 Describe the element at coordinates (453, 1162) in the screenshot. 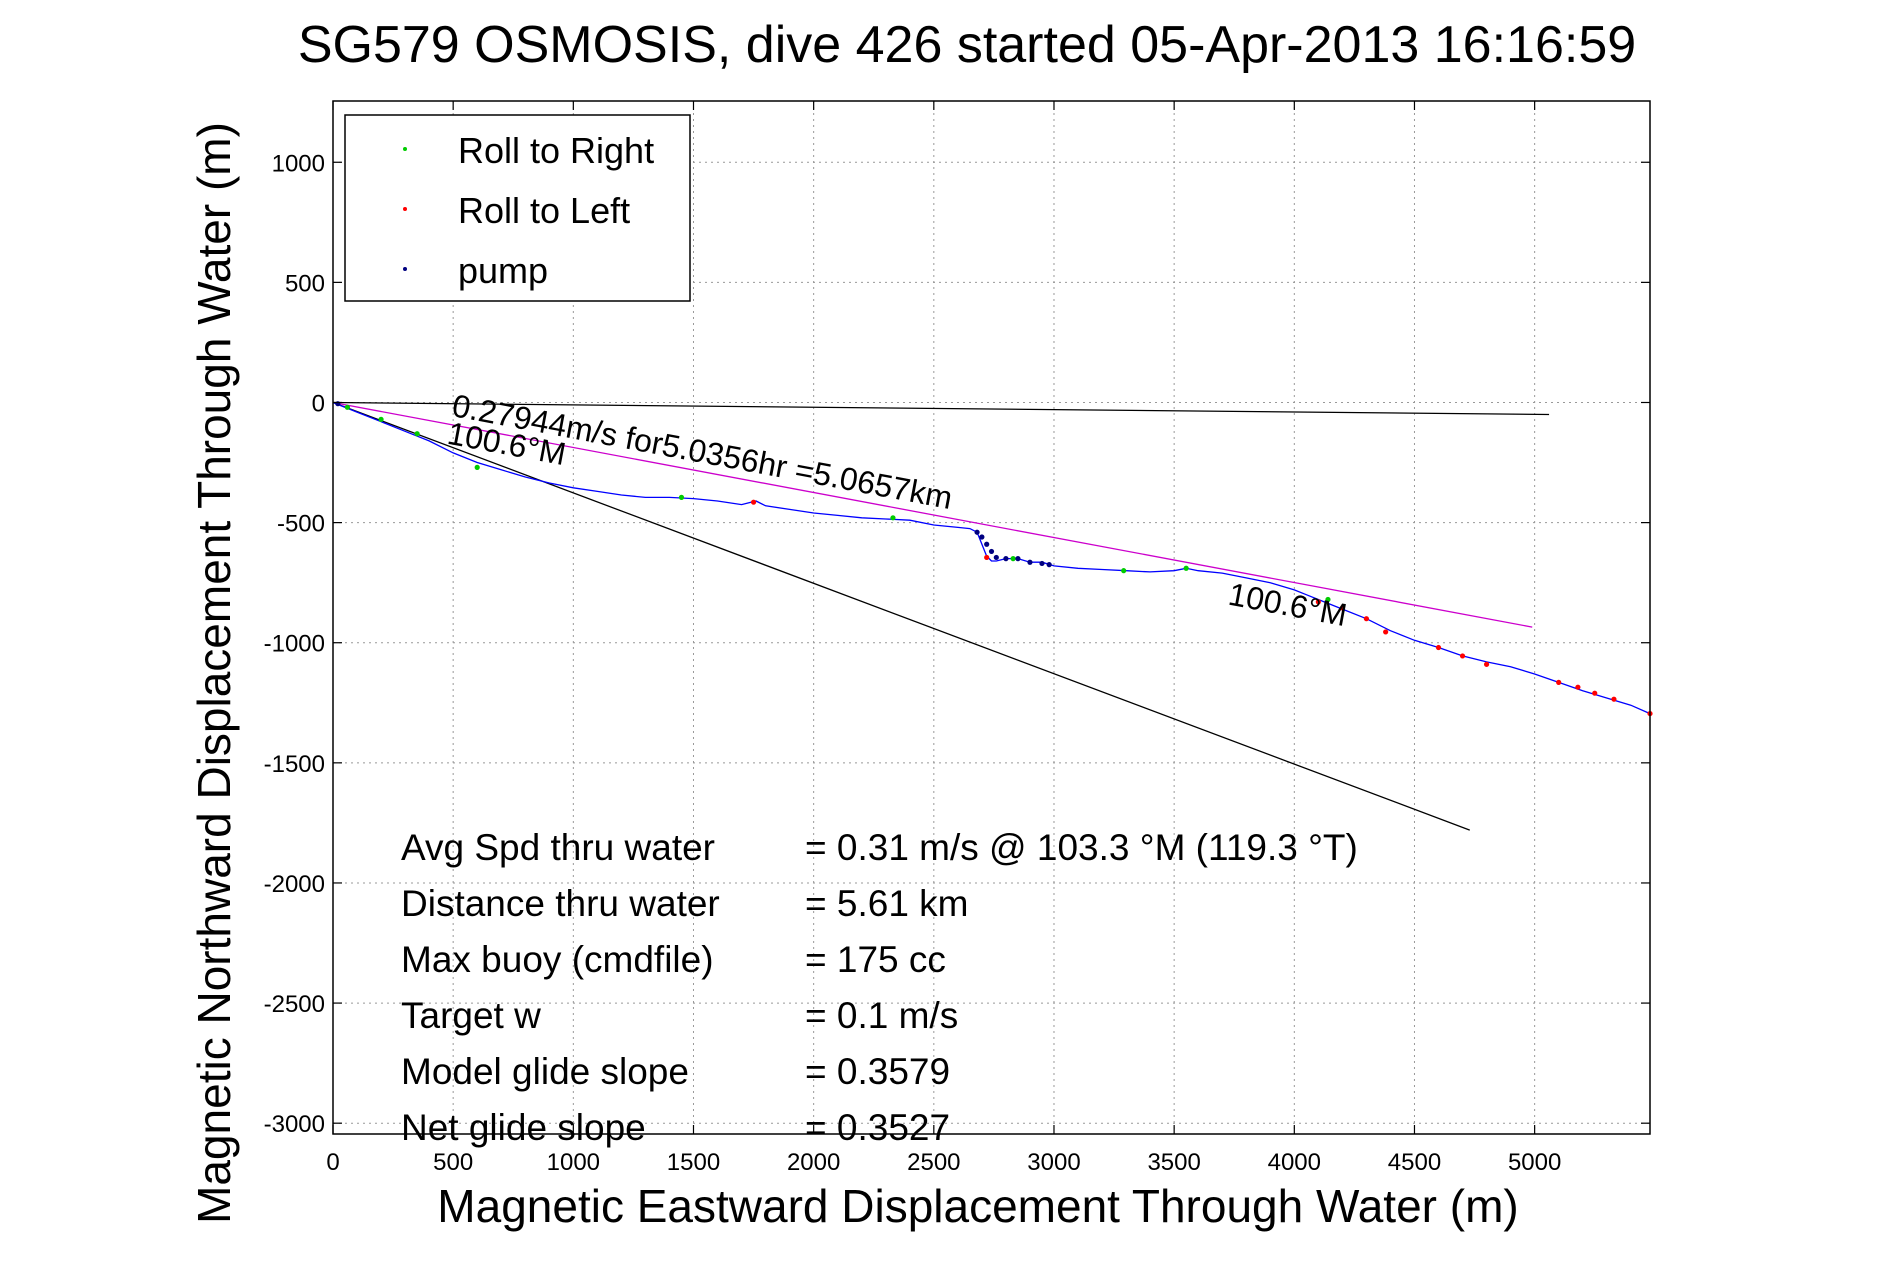

I see `x-tick-label: 500` at that location.